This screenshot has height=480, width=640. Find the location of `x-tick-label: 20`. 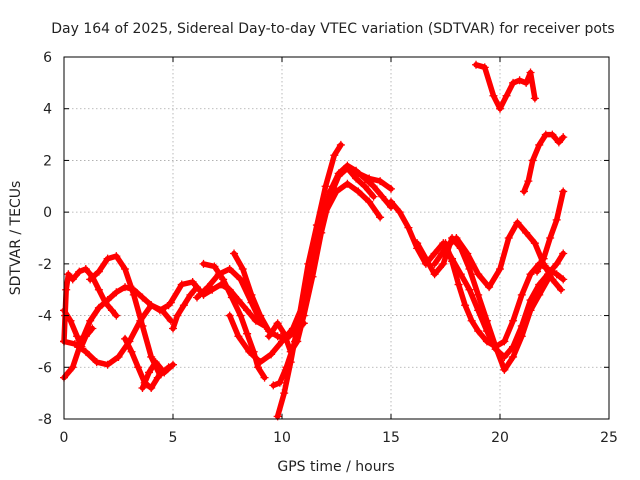

x-tick-label: 20 is located at coordinates (500, 438).